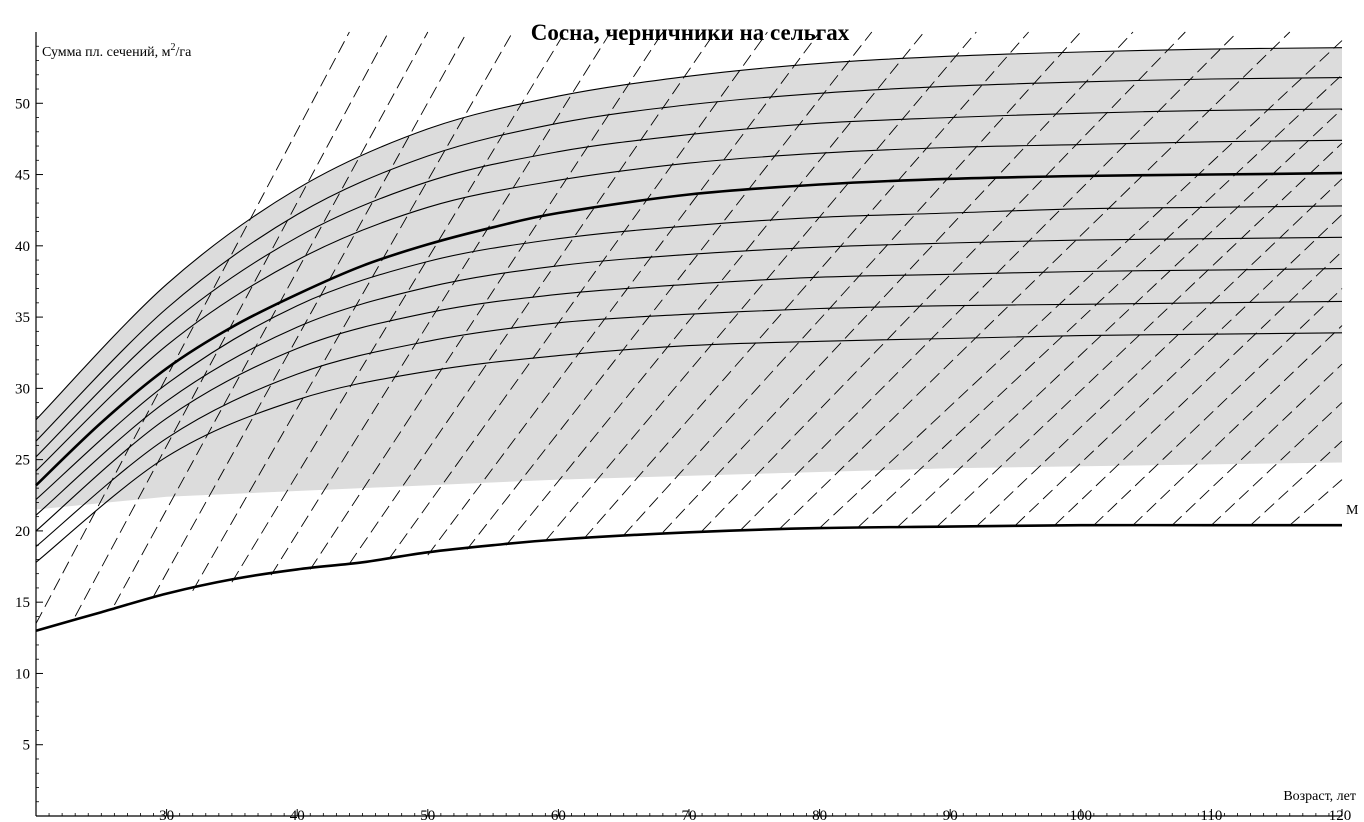  What do you see at coordinates (297, 815) in the screenshot?
I see `x-tick-label-40: 40` at bounding box center [297, 815].